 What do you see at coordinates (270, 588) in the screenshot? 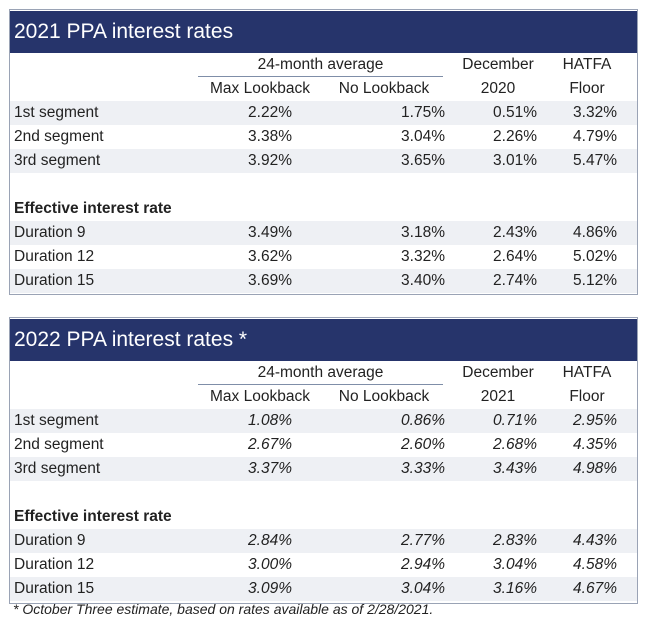
I see `cell-max-lookback: 3.09%` at bounding box center [270, 588].